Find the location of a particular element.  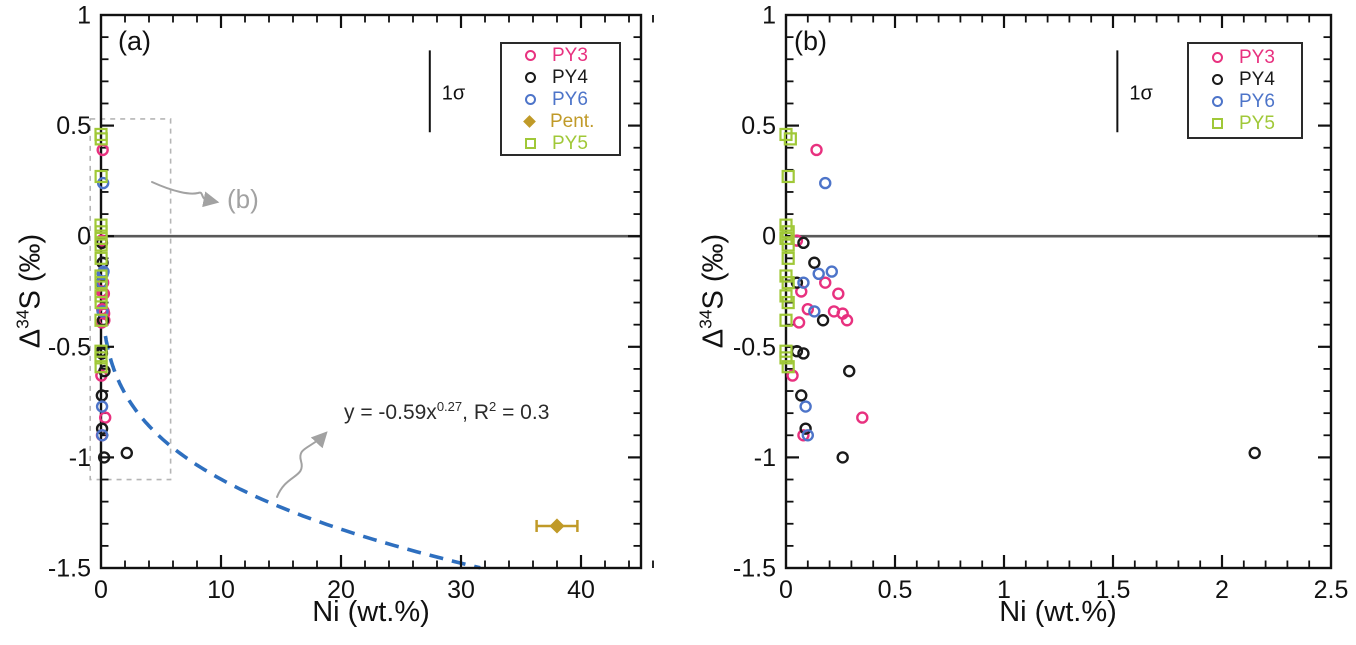

legend-label: PY4 is located at coordinates (1257, 79).